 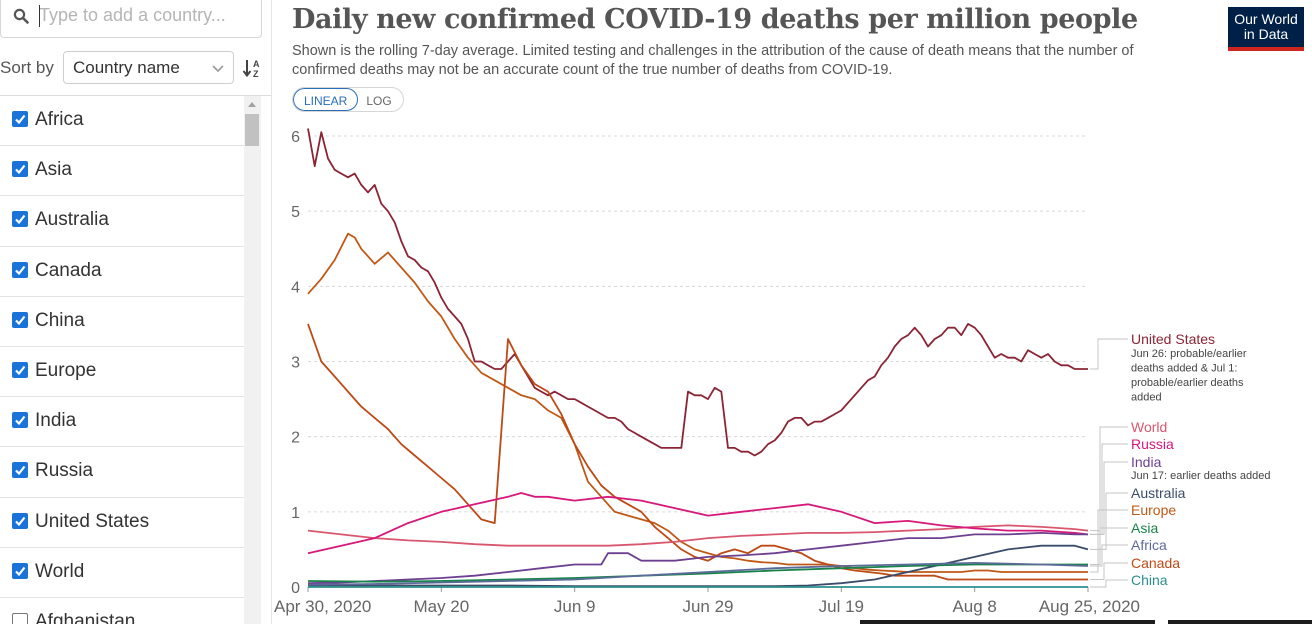 I want to click on series-line-russia, so click(x=698, y=523).